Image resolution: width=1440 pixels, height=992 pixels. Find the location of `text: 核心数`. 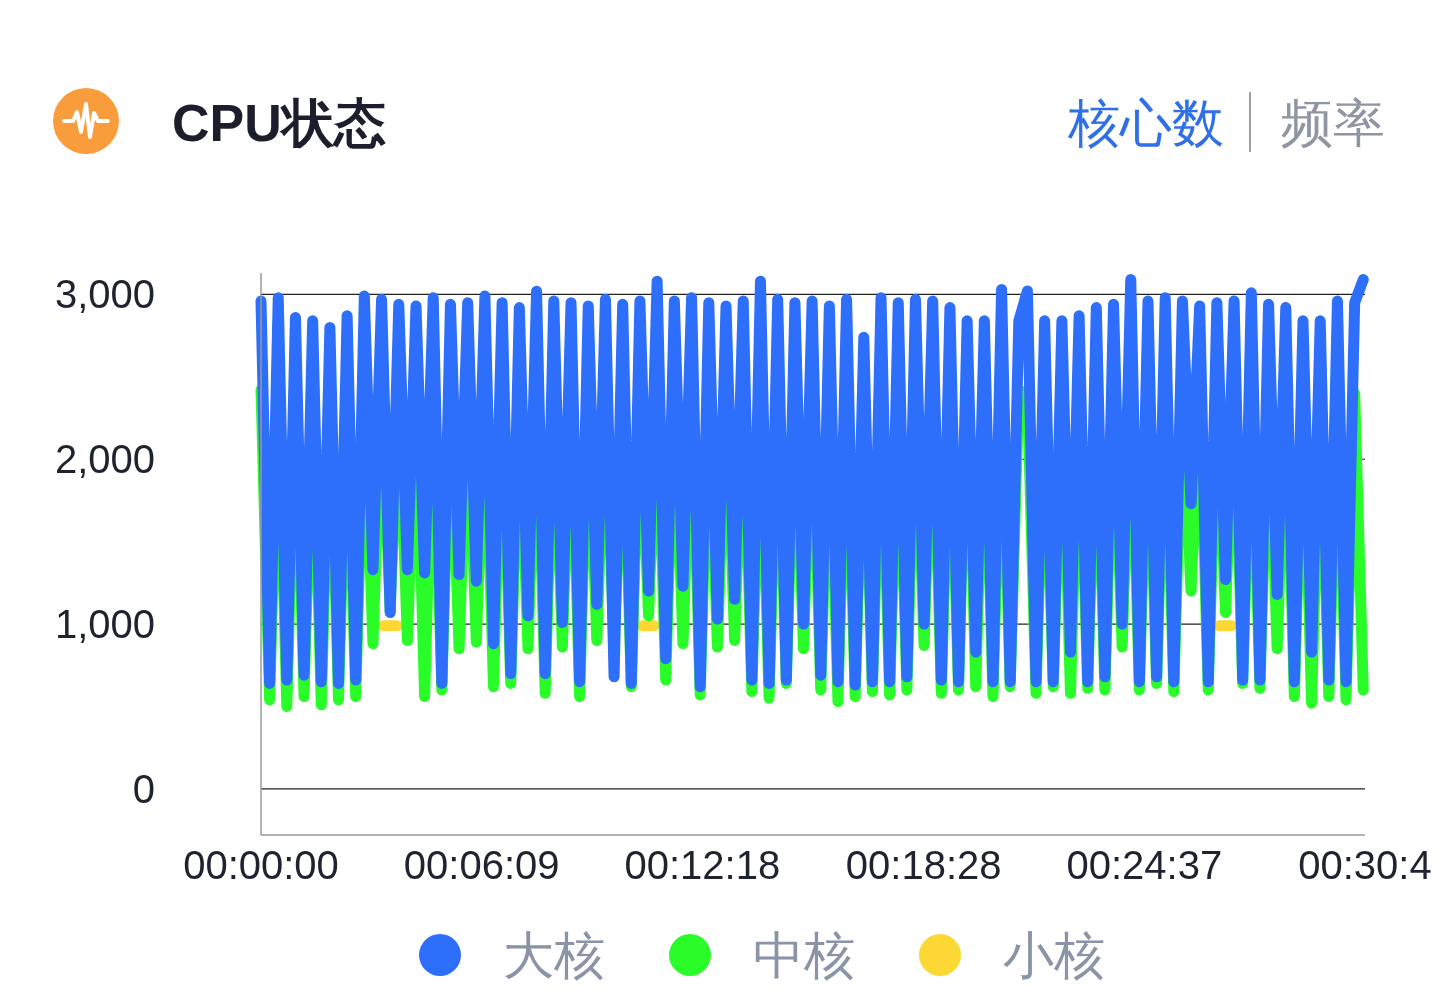

text: 核心数 is located at coordinates (1145, 123).